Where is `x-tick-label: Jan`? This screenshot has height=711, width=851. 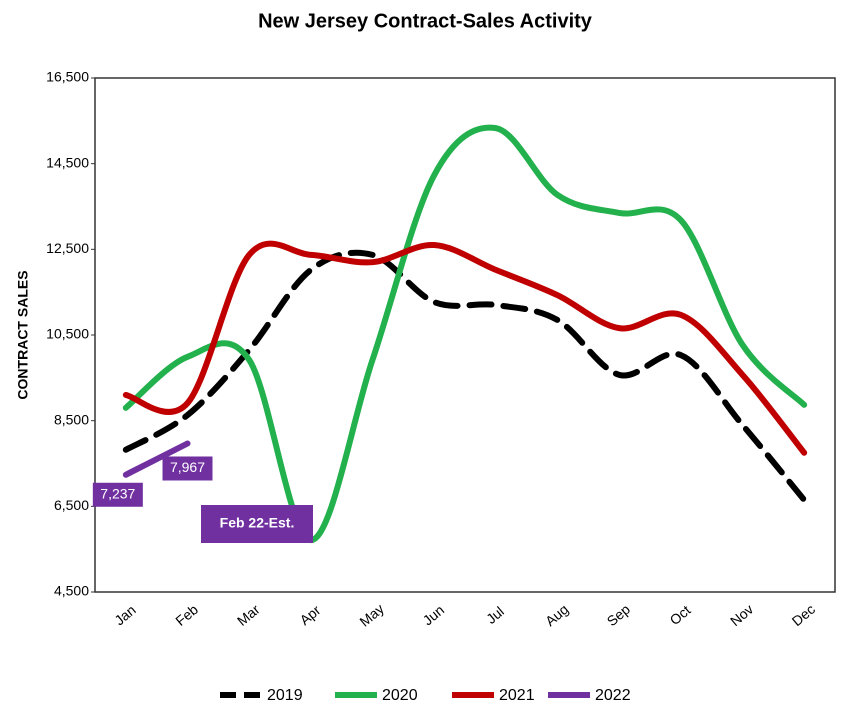
x-tick-label: Jan is located at coordinates (125, 615).